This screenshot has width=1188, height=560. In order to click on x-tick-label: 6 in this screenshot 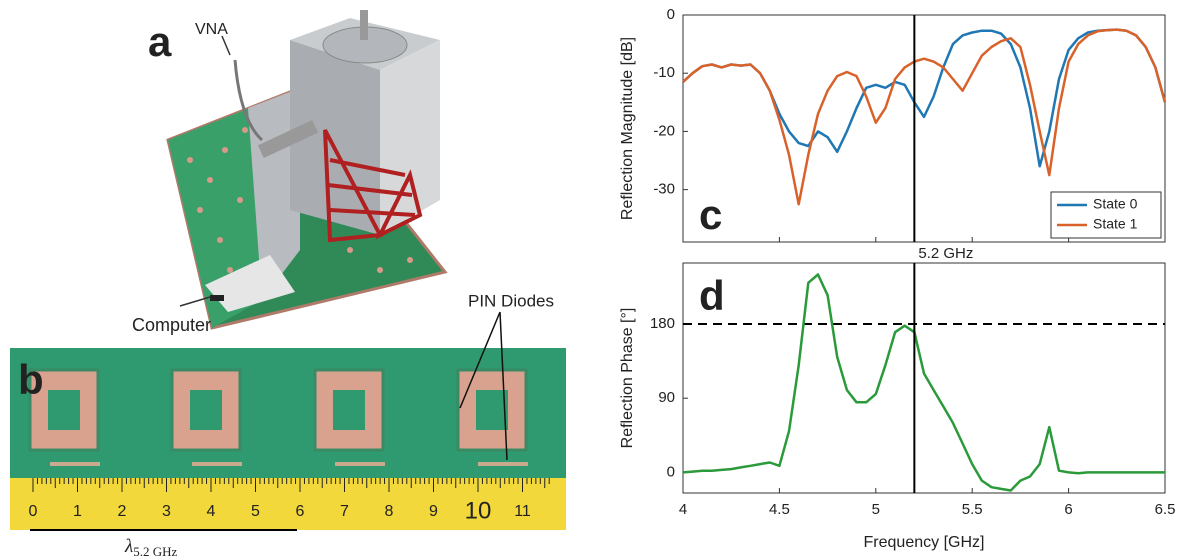, I will do `click(1068, 509)`.